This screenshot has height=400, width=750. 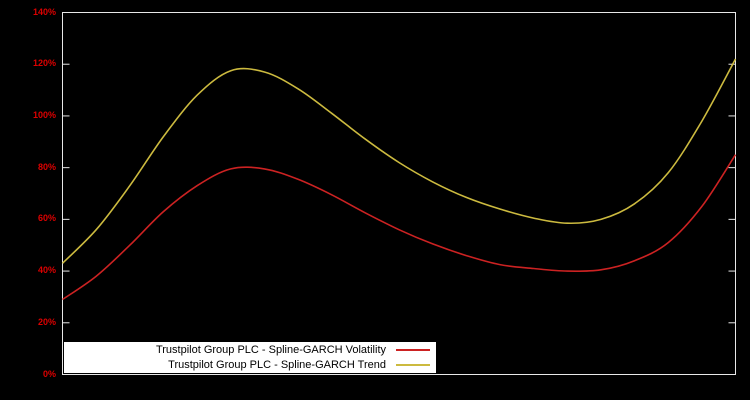 I want to click on y-axis-label: 60%, so click(x=46, y=218).